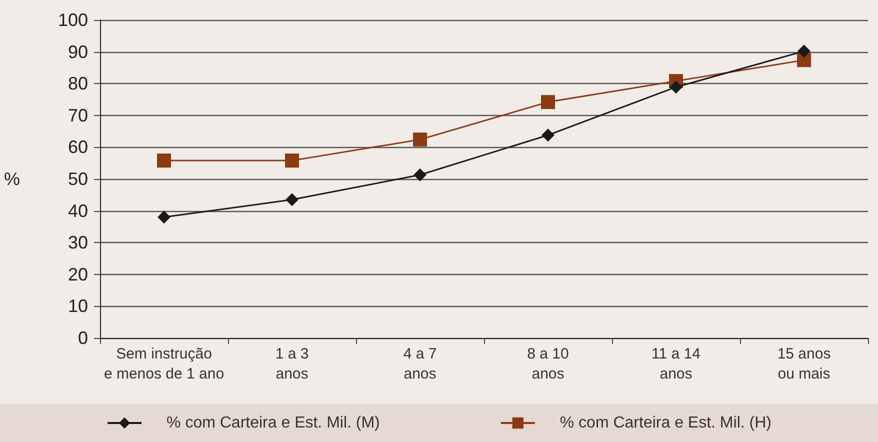  I want to click on x-tick-label: 15 anos ou mais, so click(804, 364).